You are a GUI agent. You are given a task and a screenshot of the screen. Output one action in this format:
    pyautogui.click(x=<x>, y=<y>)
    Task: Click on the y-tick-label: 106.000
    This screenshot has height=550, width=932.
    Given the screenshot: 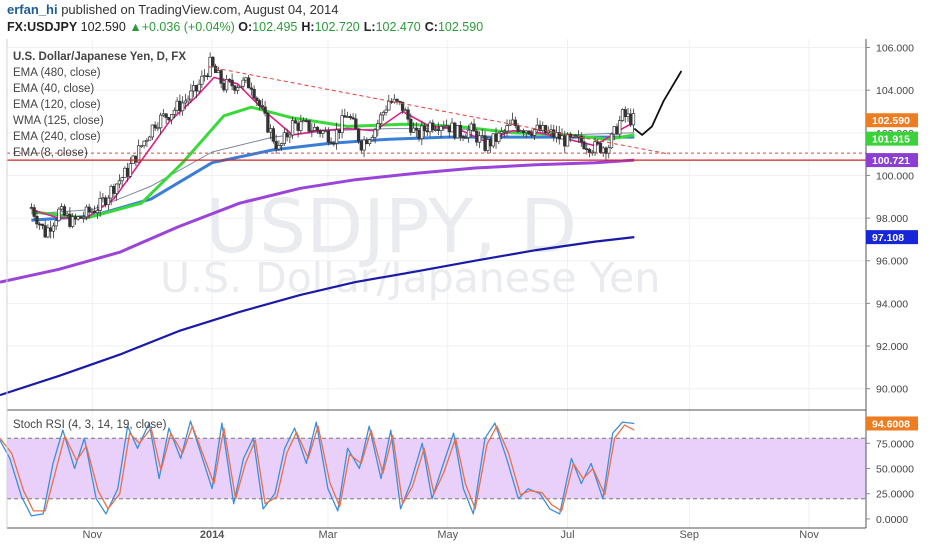 What is the action you would take?
    pyautogui.click(x=895, y=49)
    